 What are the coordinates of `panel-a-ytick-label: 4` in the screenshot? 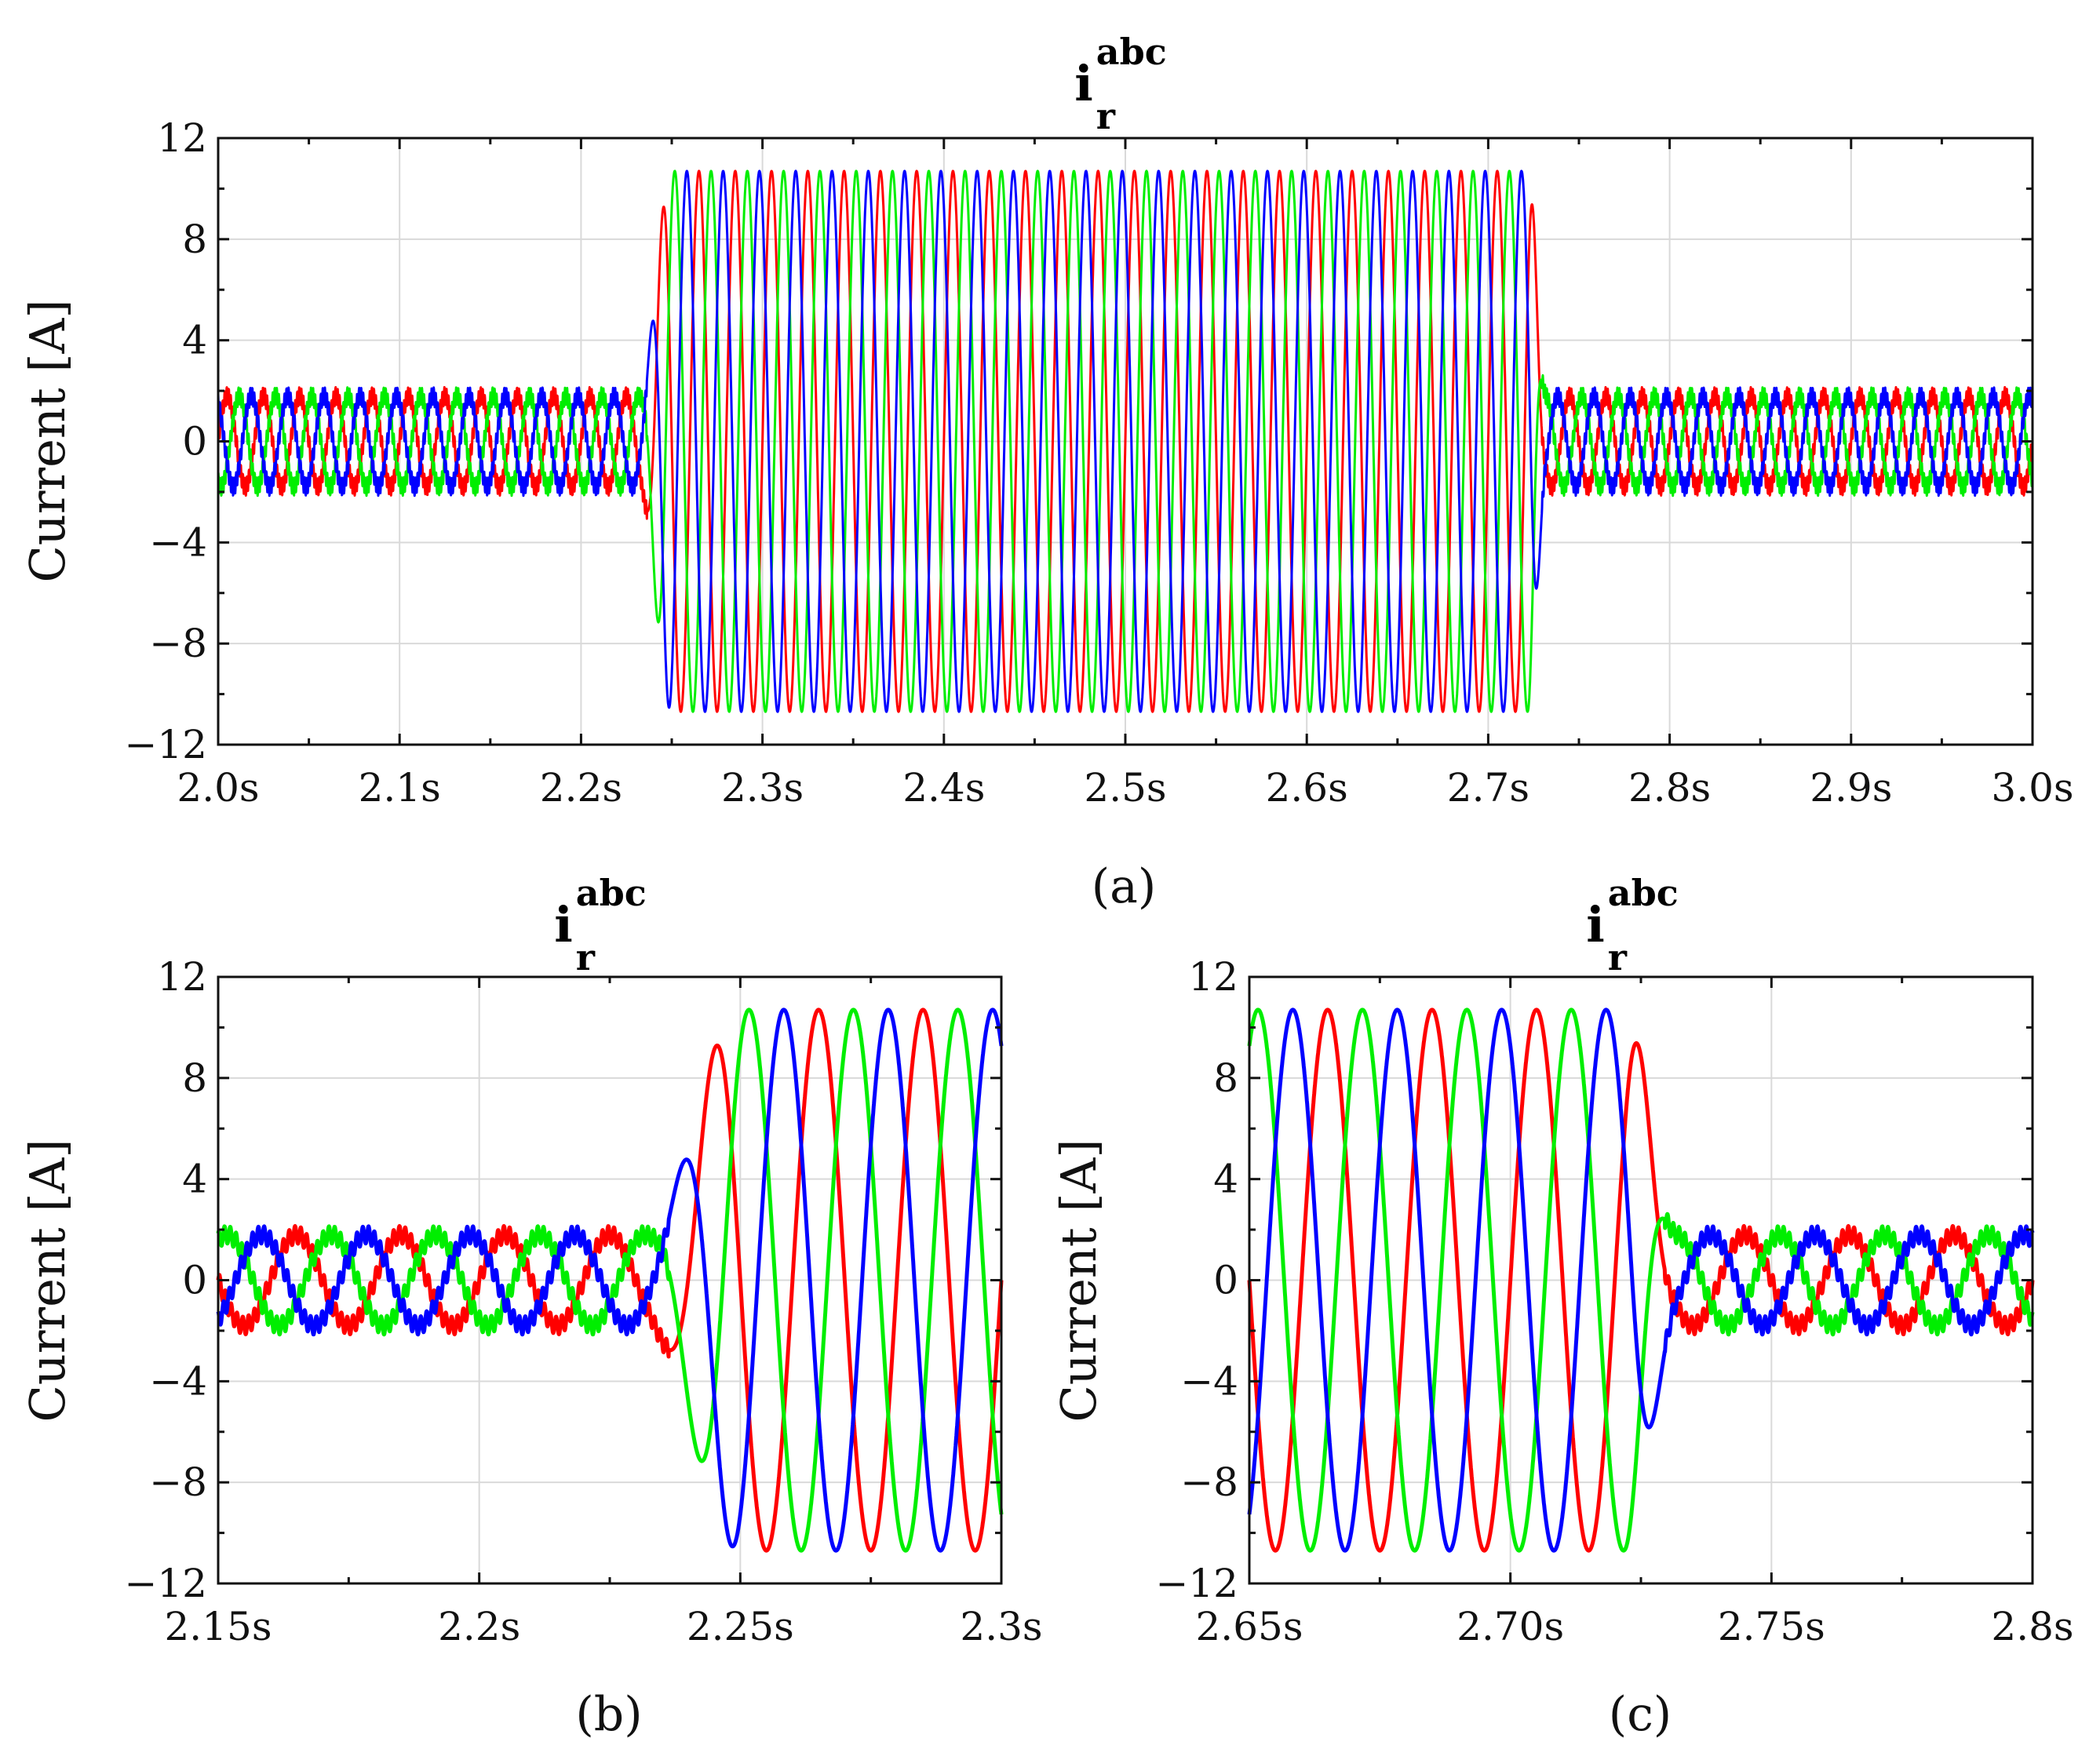 It's located at (194, 340).